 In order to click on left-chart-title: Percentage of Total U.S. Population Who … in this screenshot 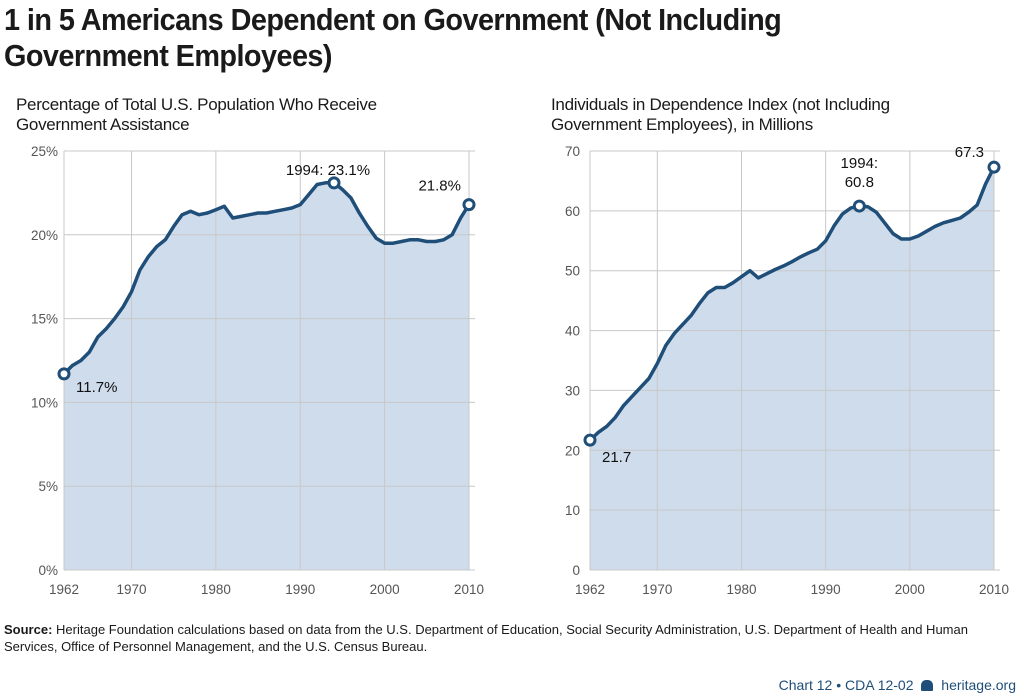, I will do `click(196, 114)`.